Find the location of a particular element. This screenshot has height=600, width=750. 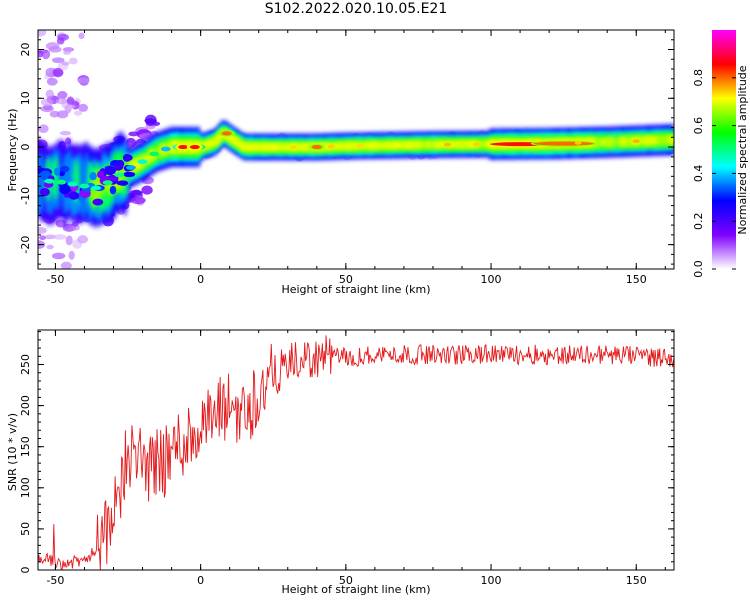

spectrogram-y-tick-label: -20 is located at coordinates (25, 245).